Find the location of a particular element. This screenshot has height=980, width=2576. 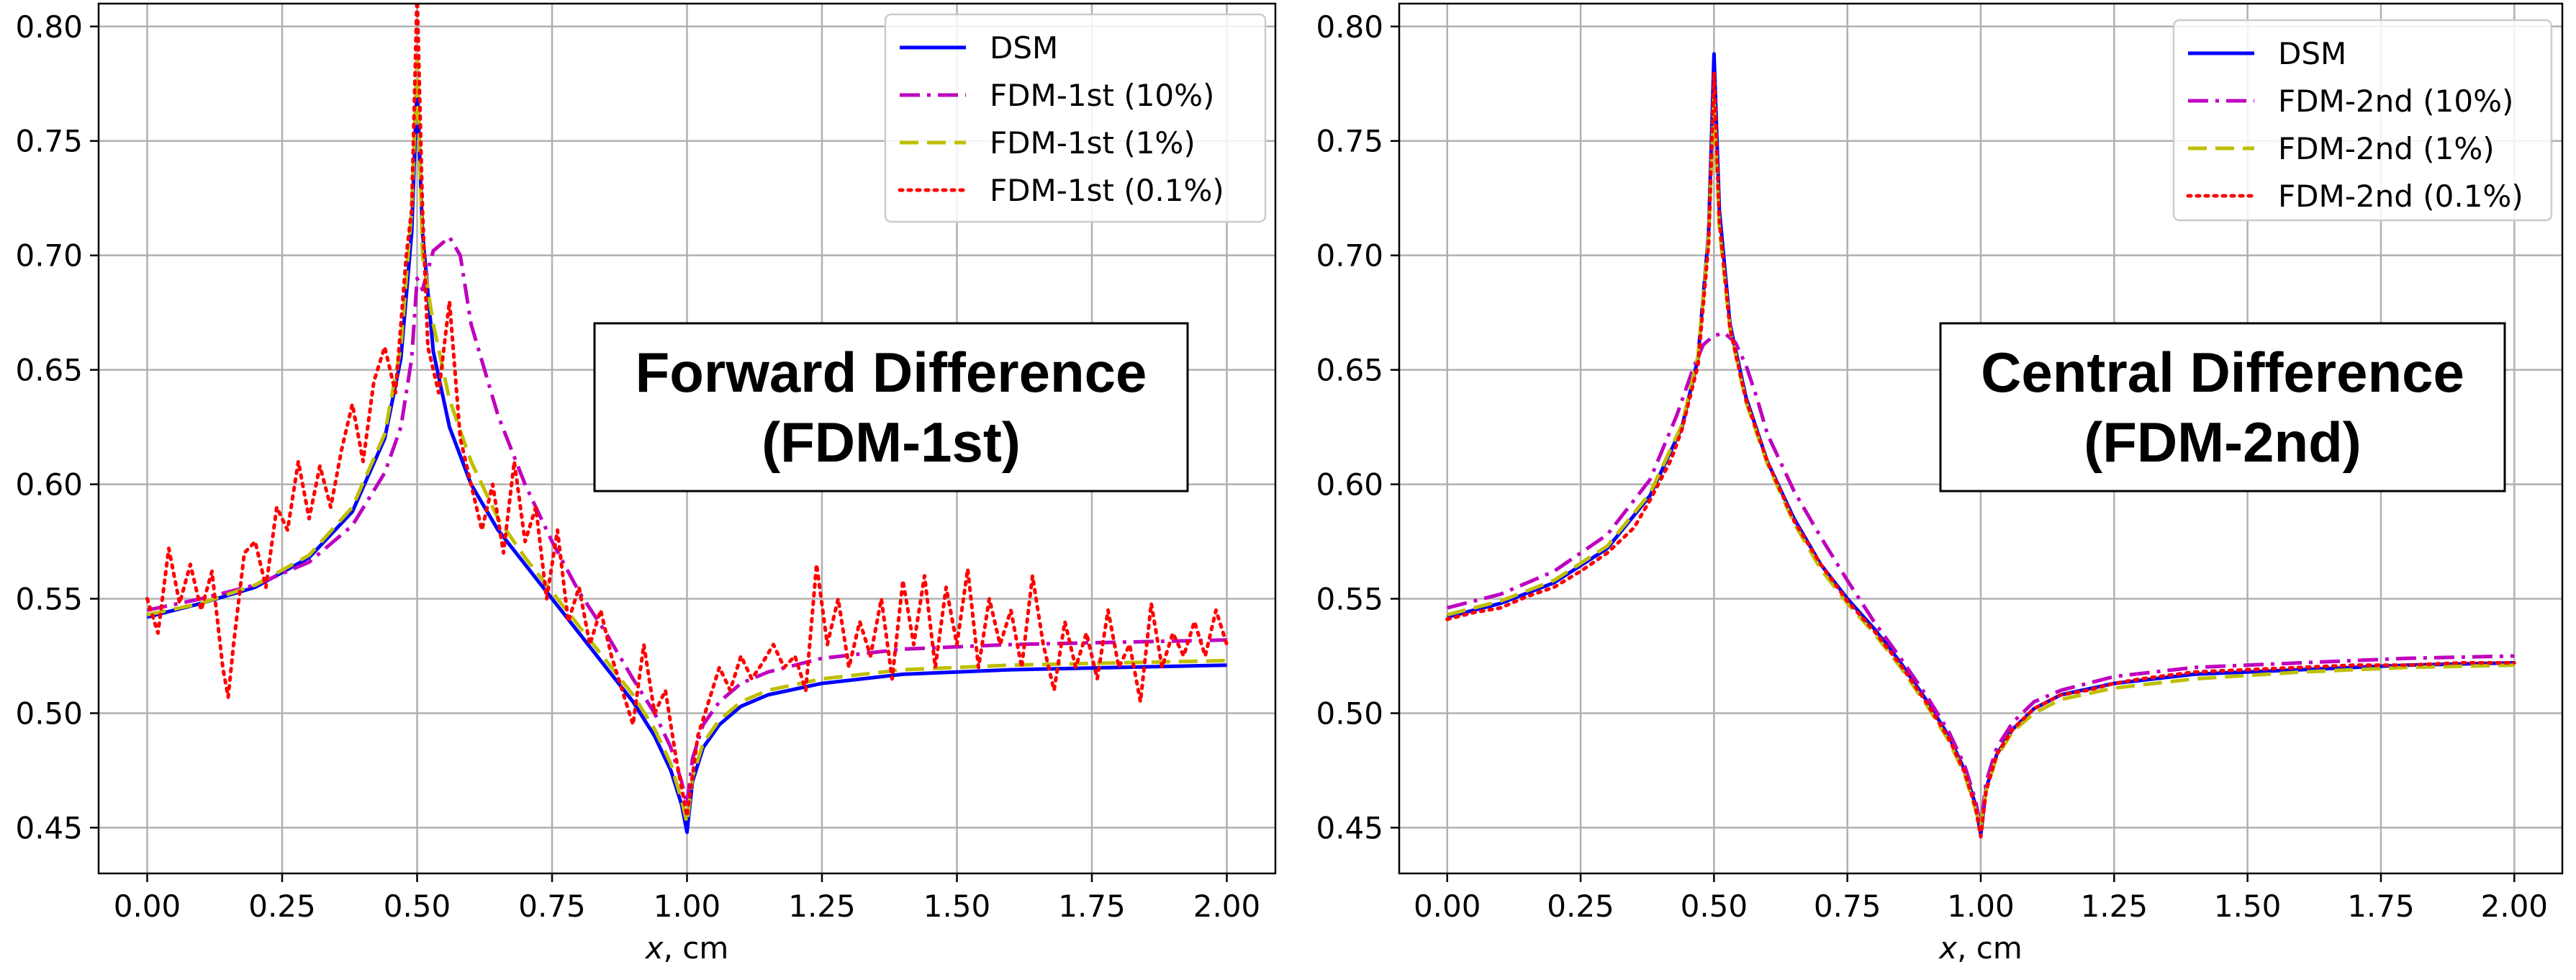

legend-label-1: FDM-1st (10%) is located at coordinates (1102, 96).